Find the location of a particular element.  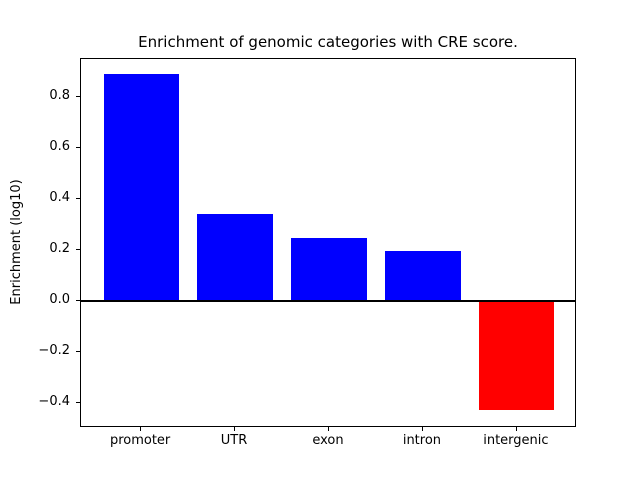

bar-exon is located at coordinates (329, 269).